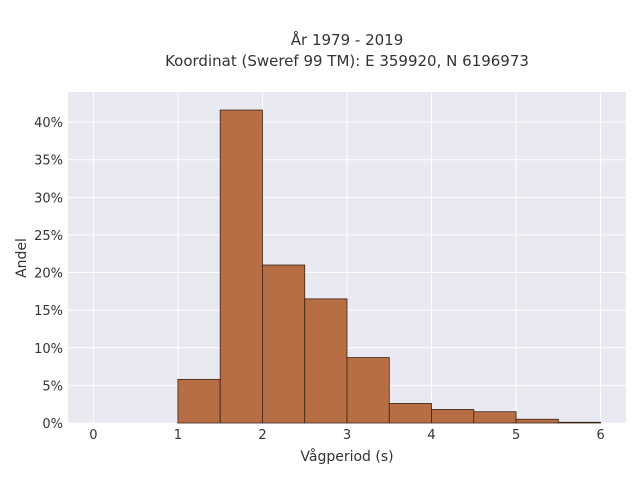 This screenshot has height=480, width=640. I want to click on x-tick-label: 2, so click(262, 435).